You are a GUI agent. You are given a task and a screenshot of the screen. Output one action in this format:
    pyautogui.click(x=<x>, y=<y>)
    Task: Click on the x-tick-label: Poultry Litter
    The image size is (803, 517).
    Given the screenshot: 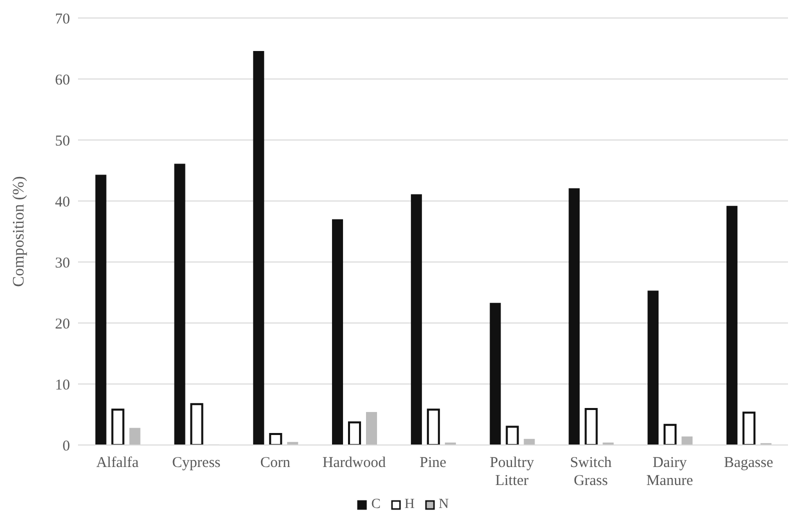 What is the action you would take?
    pyautogui.click(x=512, y=472)
    